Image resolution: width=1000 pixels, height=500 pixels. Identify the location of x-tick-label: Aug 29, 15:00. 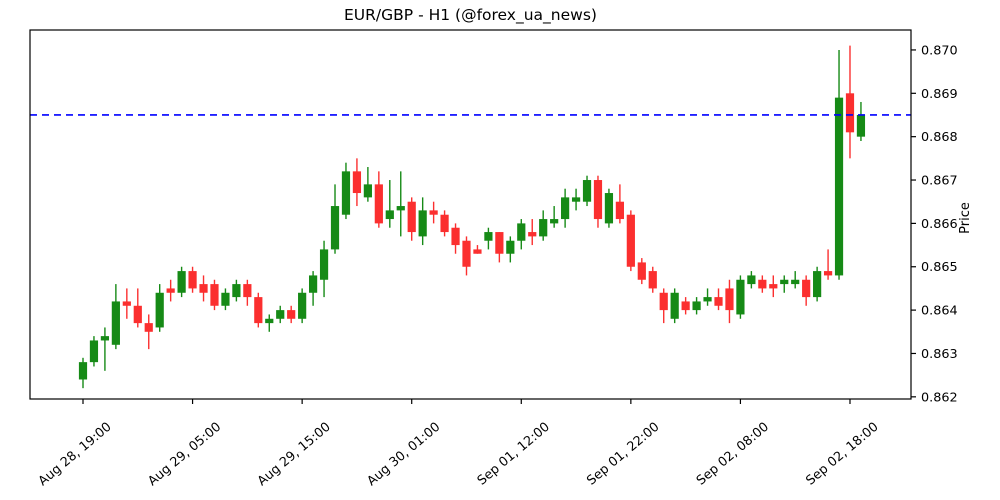
(294, 455).